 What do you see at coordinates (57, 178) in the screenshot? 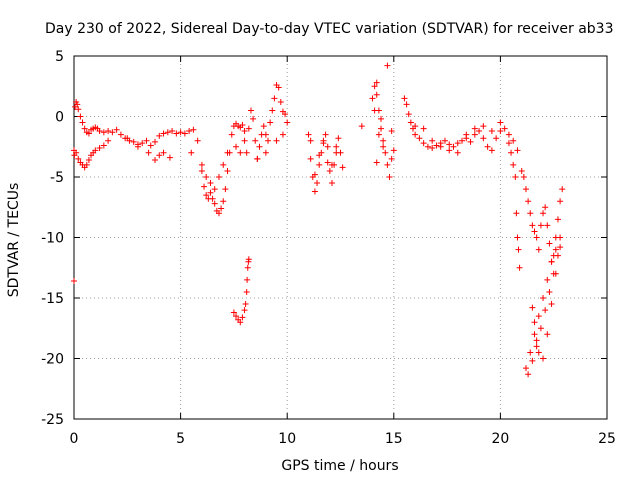
I see `y-tick-label: -5` at bounding box center [57, 178].